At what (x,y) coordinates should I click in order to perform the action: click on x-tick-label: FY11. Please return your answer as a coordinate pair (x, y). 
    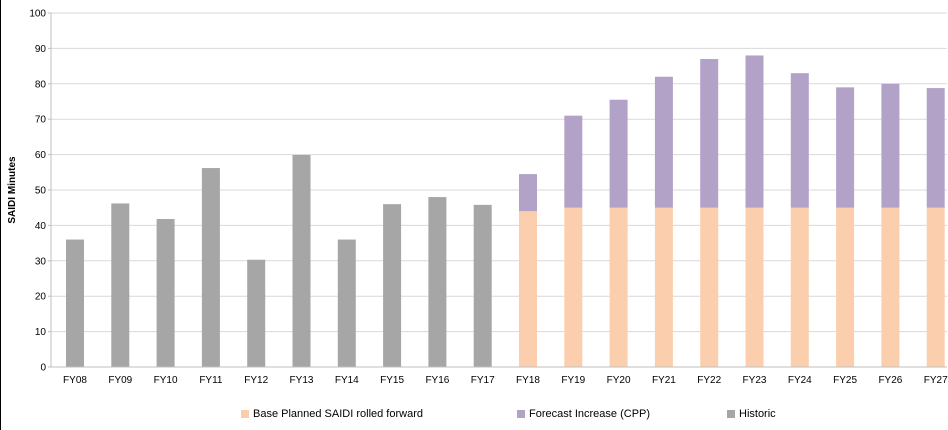
    Looking at the image, I should click on (211, 380).